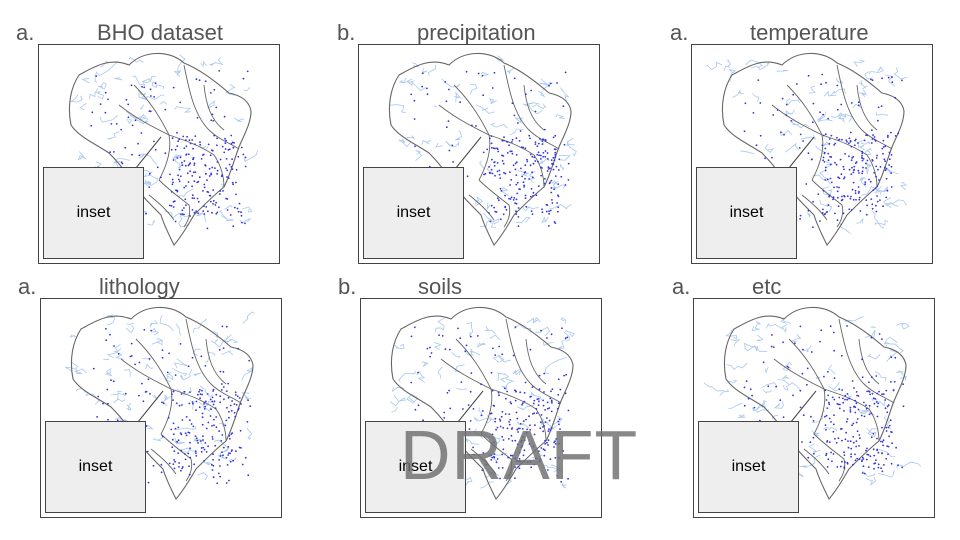 This screenshot has width=960, height=540. What do you see at coordinates (519, 455) in the screenshot?
I see `draft-watermark: DRAFT` at bounding box center [519, 455].